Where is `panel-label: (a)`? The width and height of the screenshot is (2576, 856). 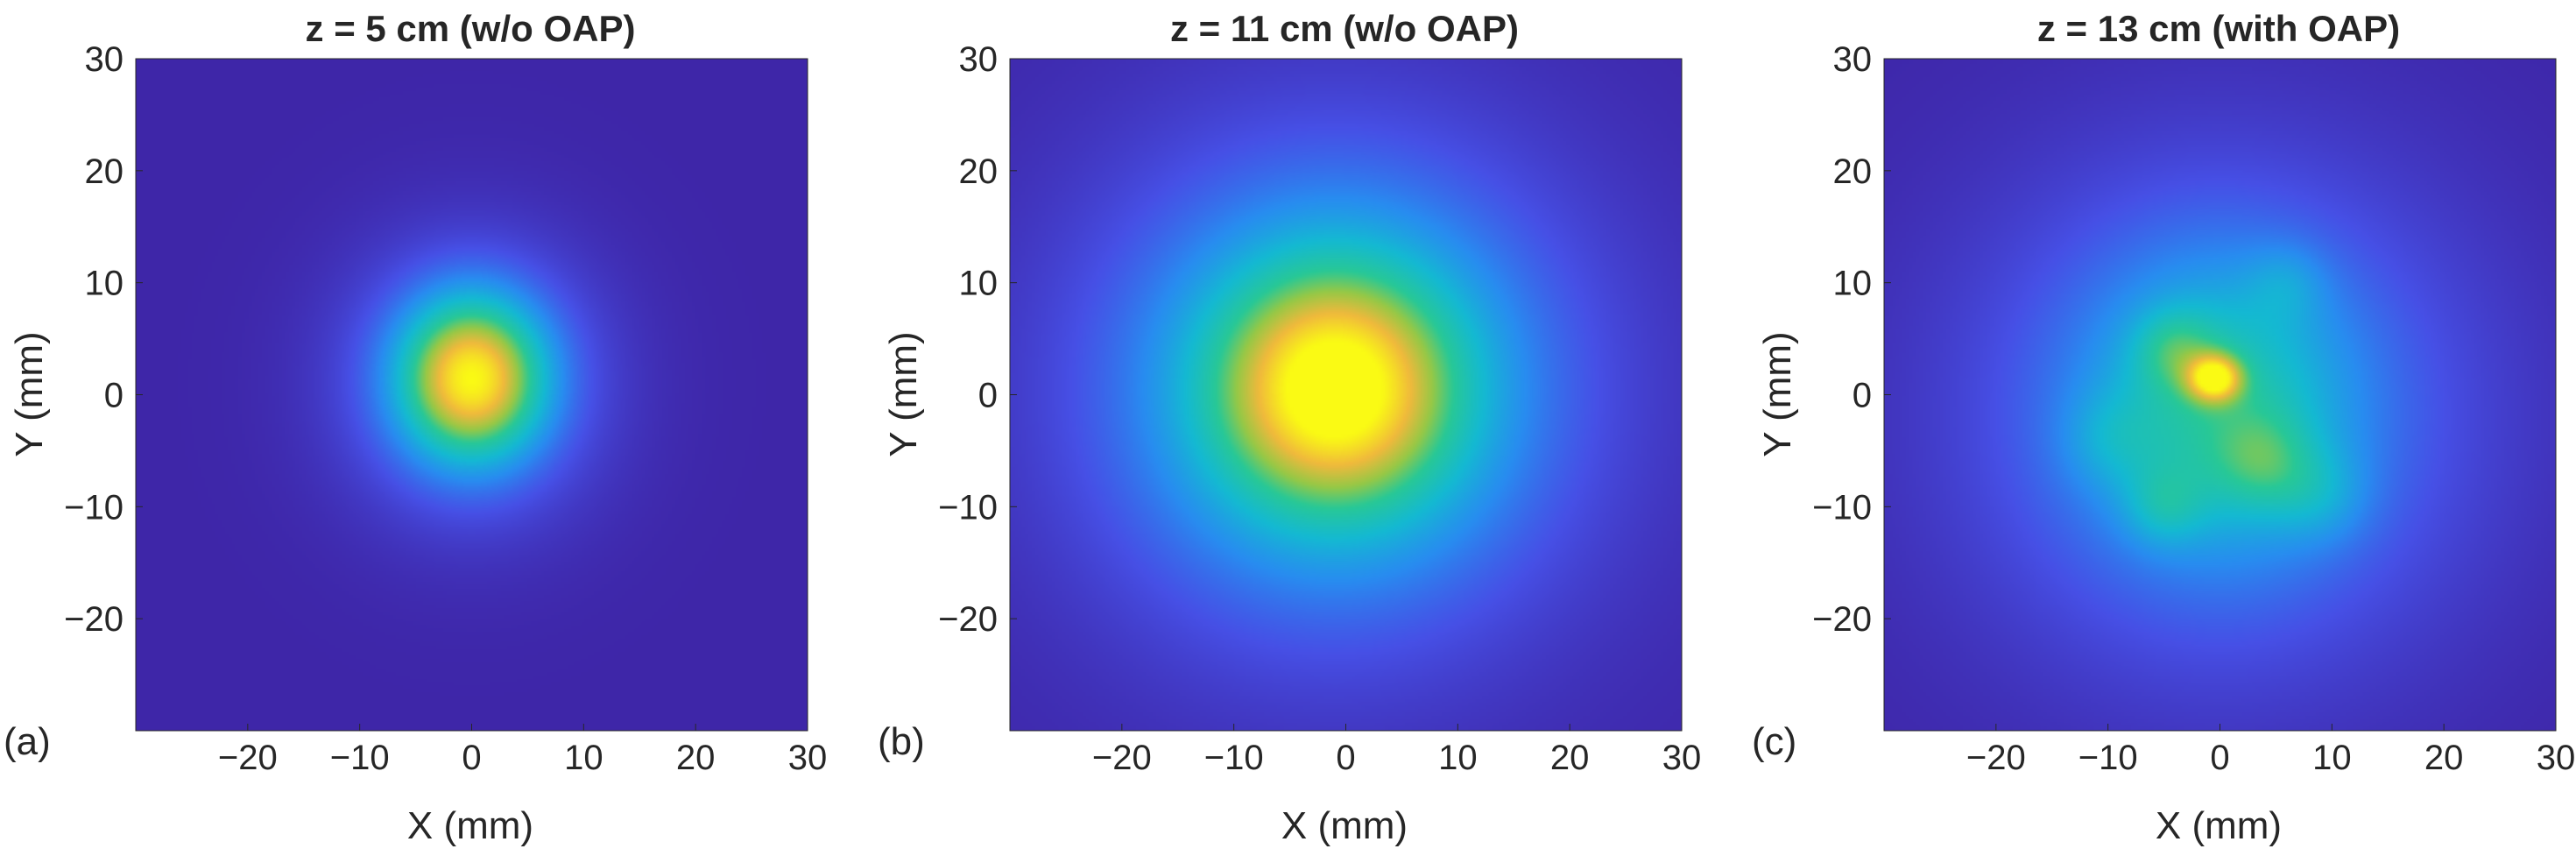
panel-label: (a) is located at coordinates (27, 741).